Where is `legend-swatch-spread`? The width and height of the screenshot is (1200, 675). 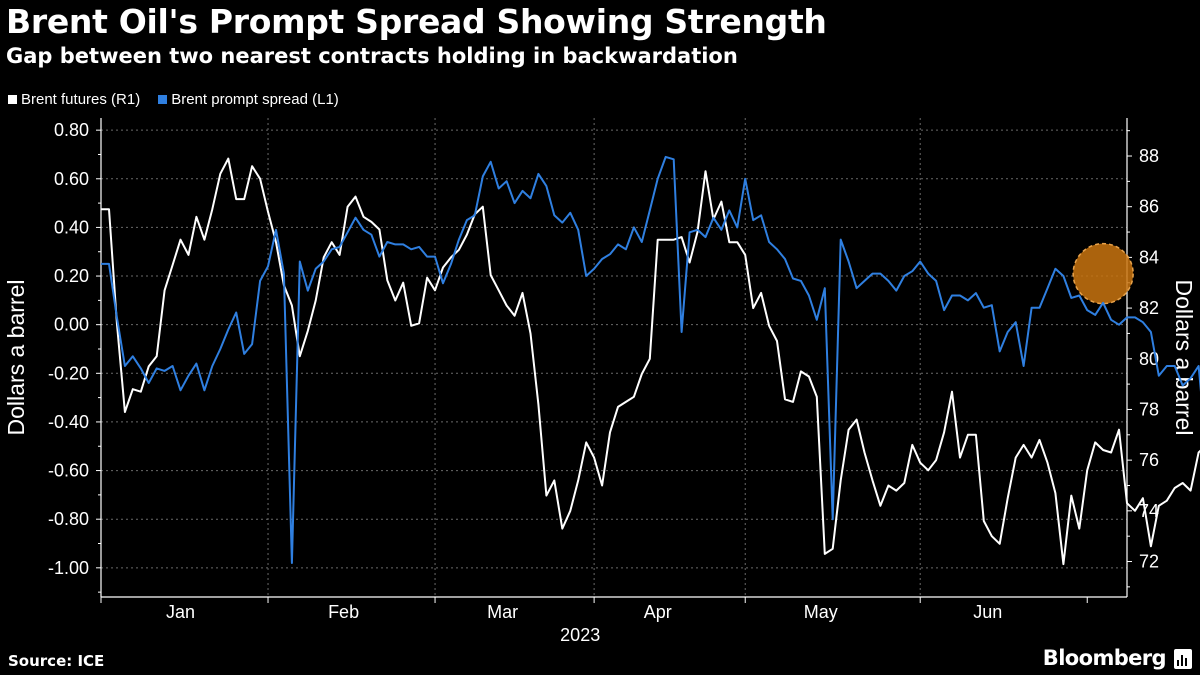 legend-swatch-spread is located at coordinates (163, 99).